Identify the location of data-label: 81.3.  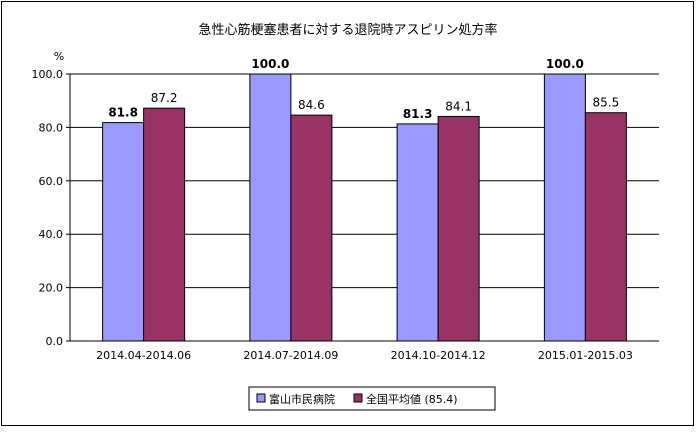
(418, 114).